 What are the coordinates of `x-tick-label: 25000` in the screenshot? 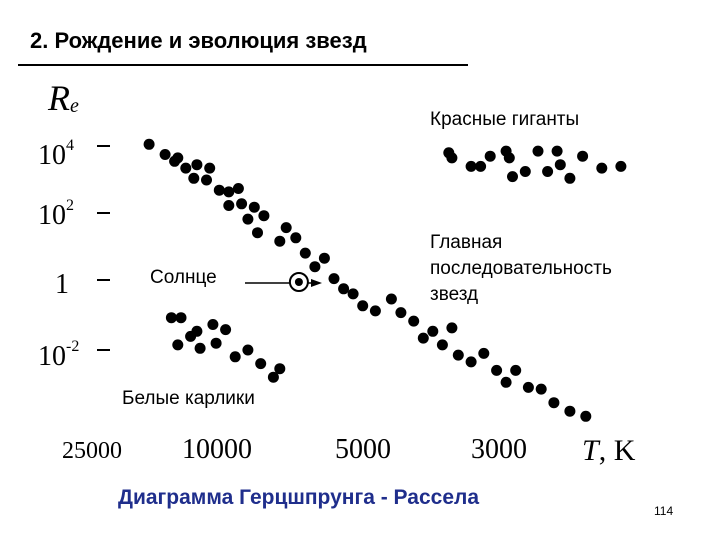 It's located at (92, 451).